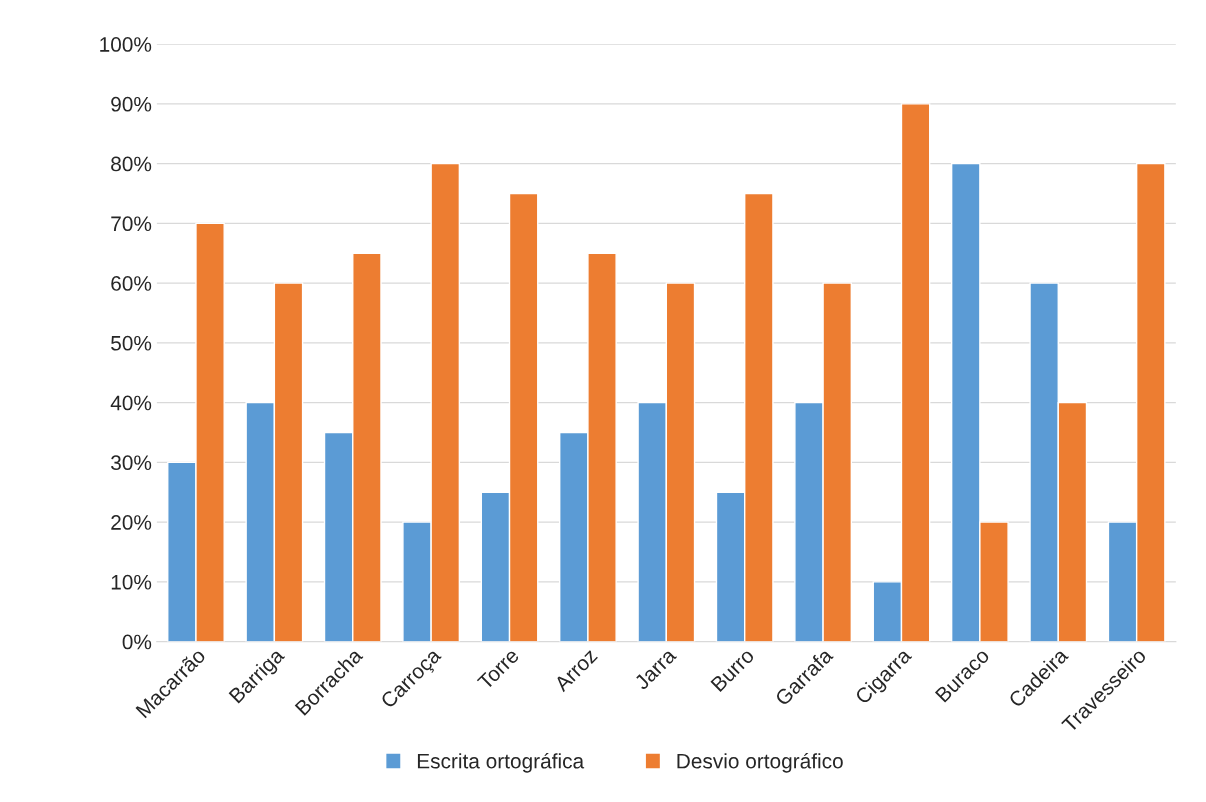  I want to click on y-tick-label: 60%, so click(131, 283).